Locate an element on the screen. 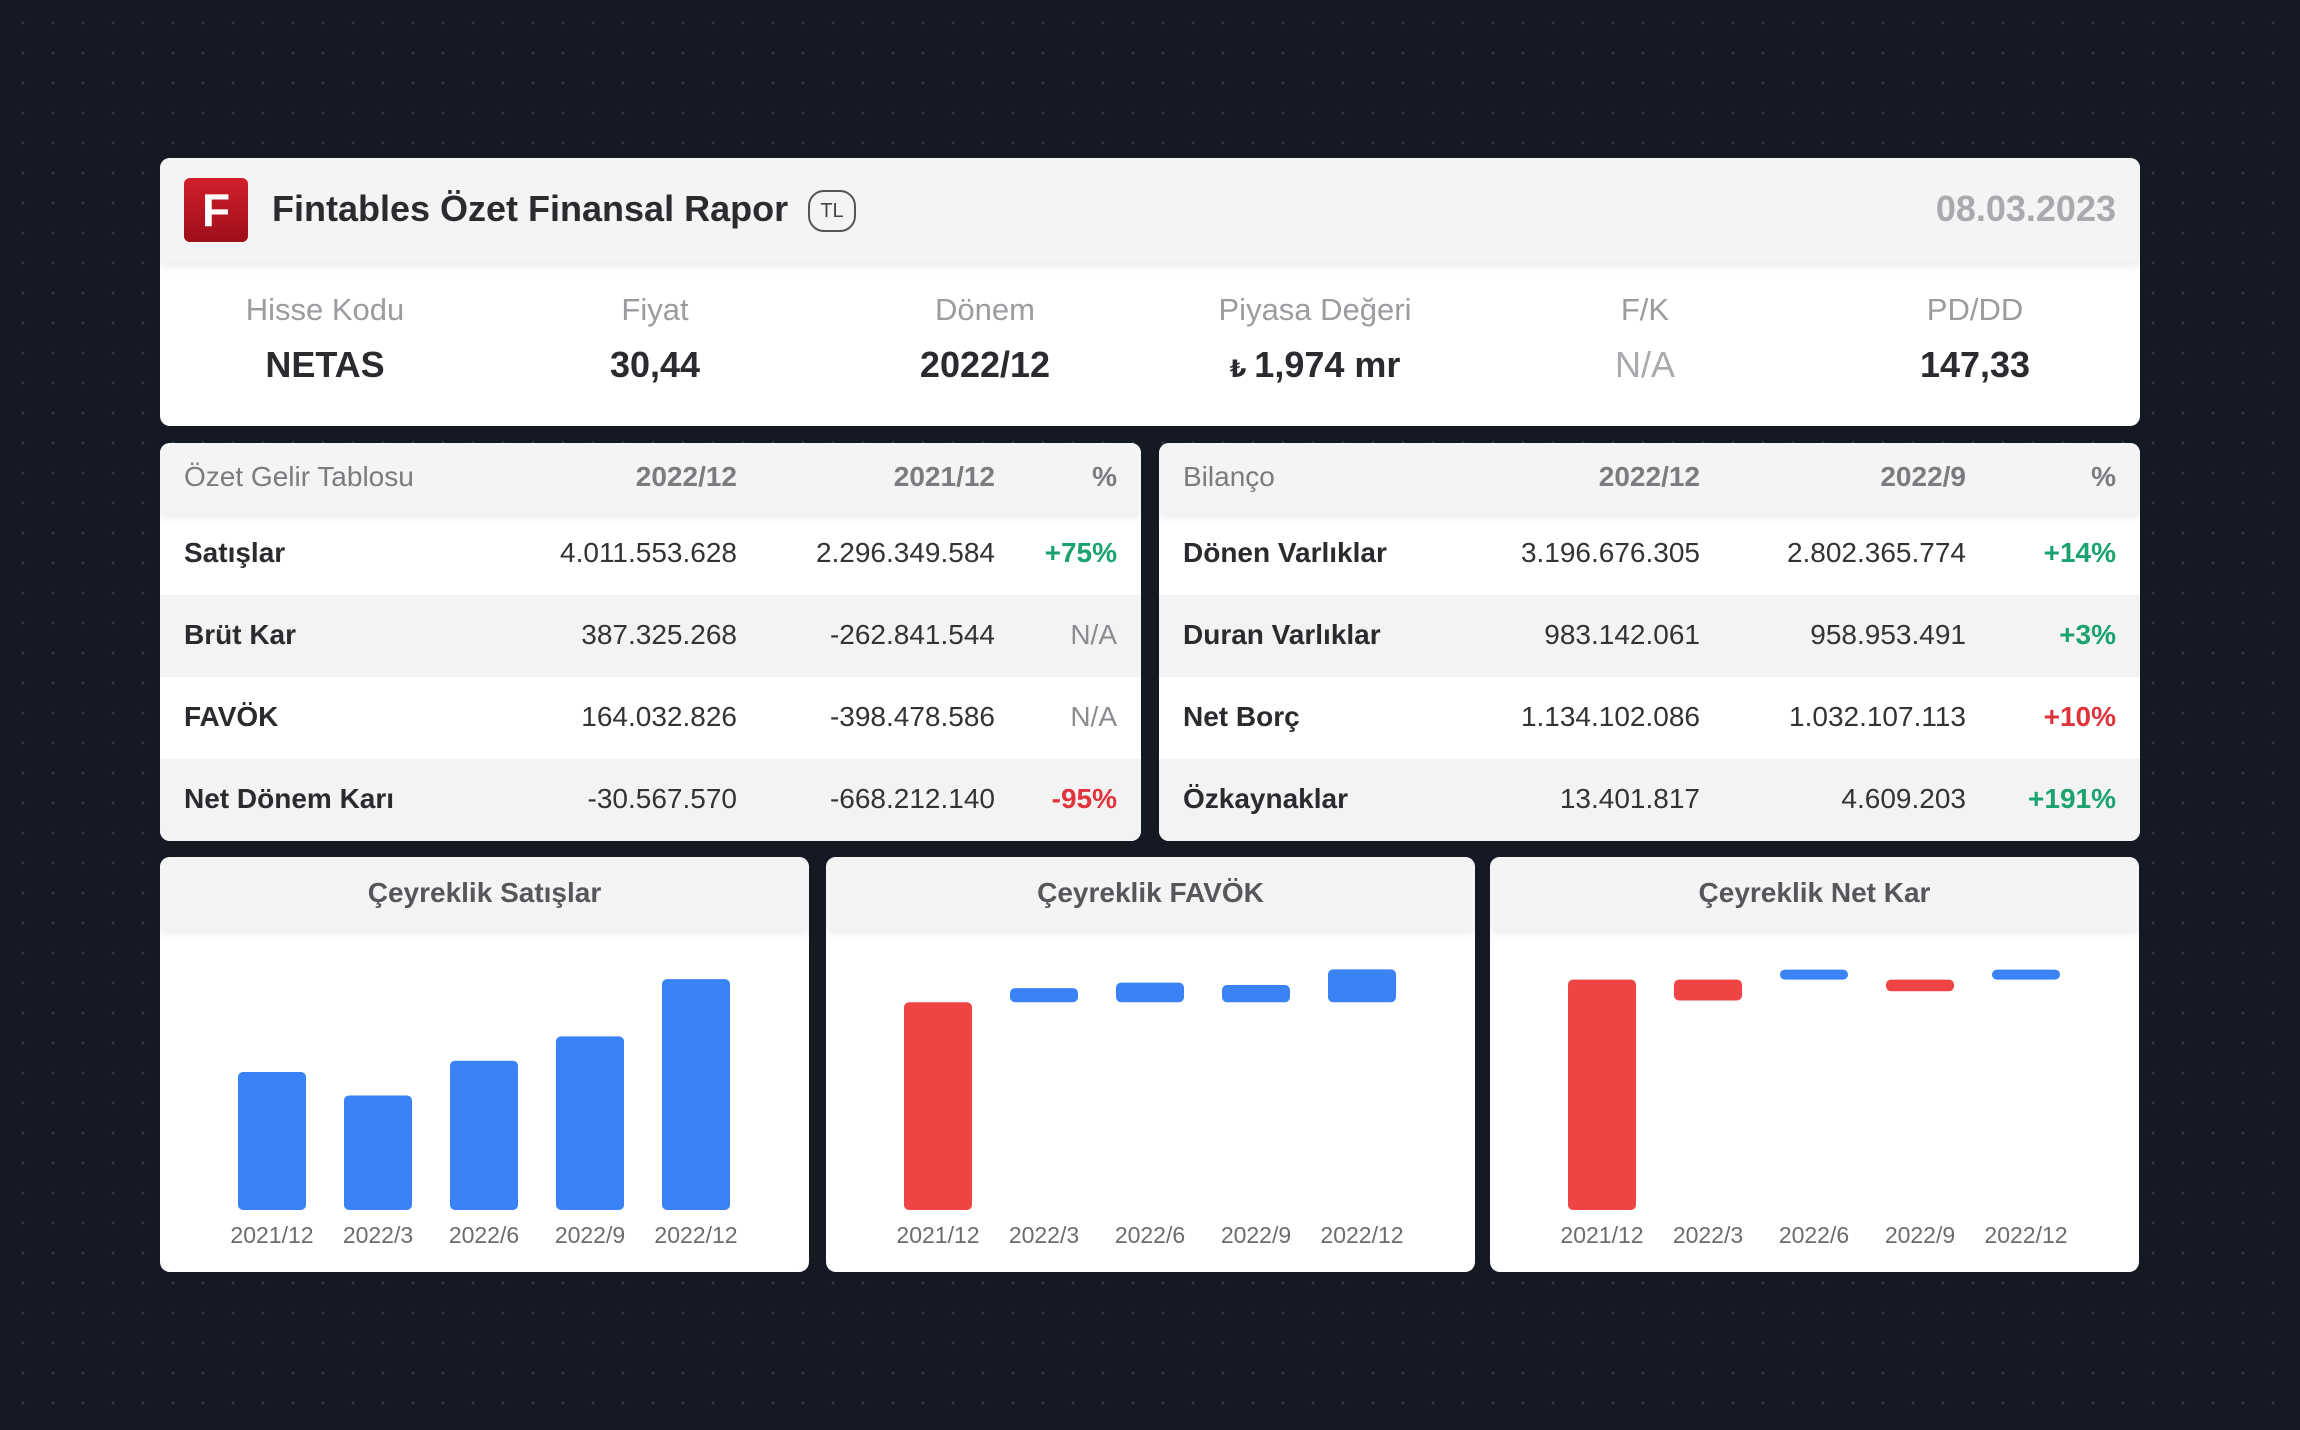 This screenshot has width=2300, height=1430. row-value: 2.802.365.774 is located at coordinates (1876, 552).